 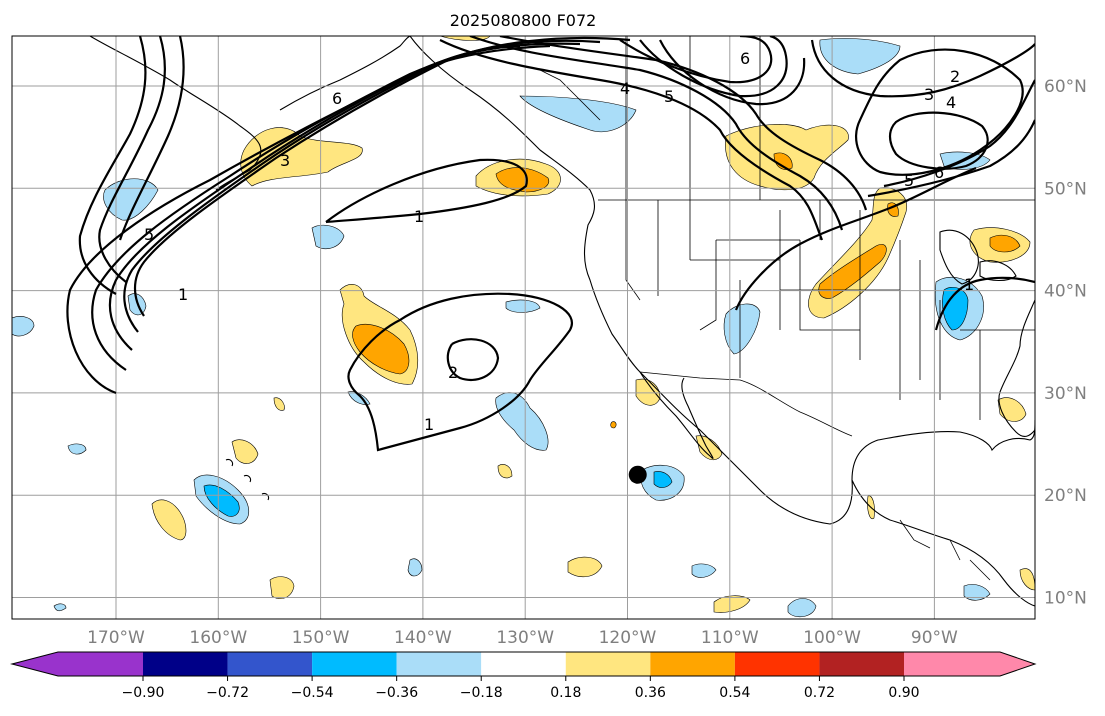 What do you see at coordinates (321, 638) in the screenshot?
I see `longitude-label: 150°W` at bounding box center [321, 638].